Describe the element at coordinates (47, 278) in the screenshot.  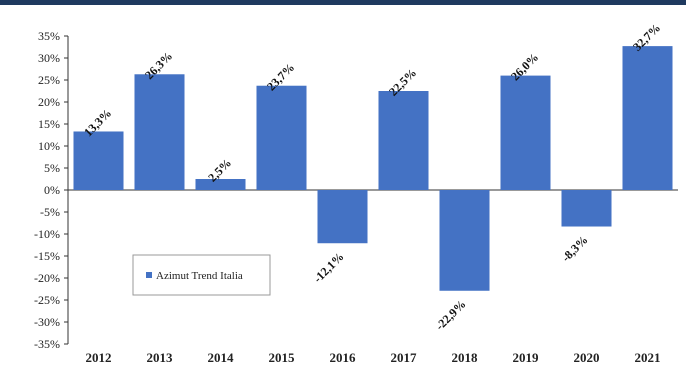
I see `y-tick-label: -20%` at that location.